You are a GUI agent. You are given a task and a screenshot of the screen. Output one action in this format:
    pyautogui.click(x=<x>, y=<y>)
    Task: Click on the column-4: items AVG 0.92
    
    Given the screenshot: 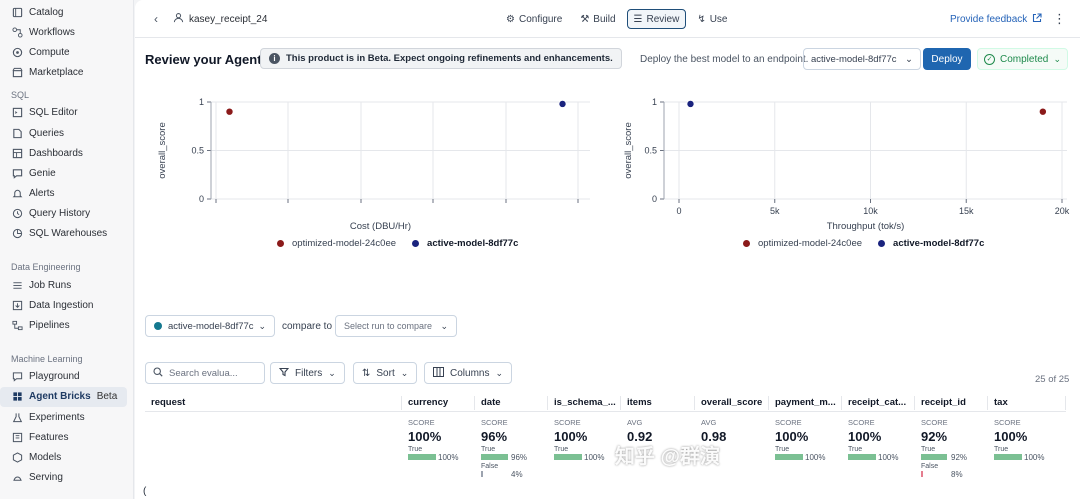 What is the action you would take?
    pyautogui.click(x=658, y=446)
    